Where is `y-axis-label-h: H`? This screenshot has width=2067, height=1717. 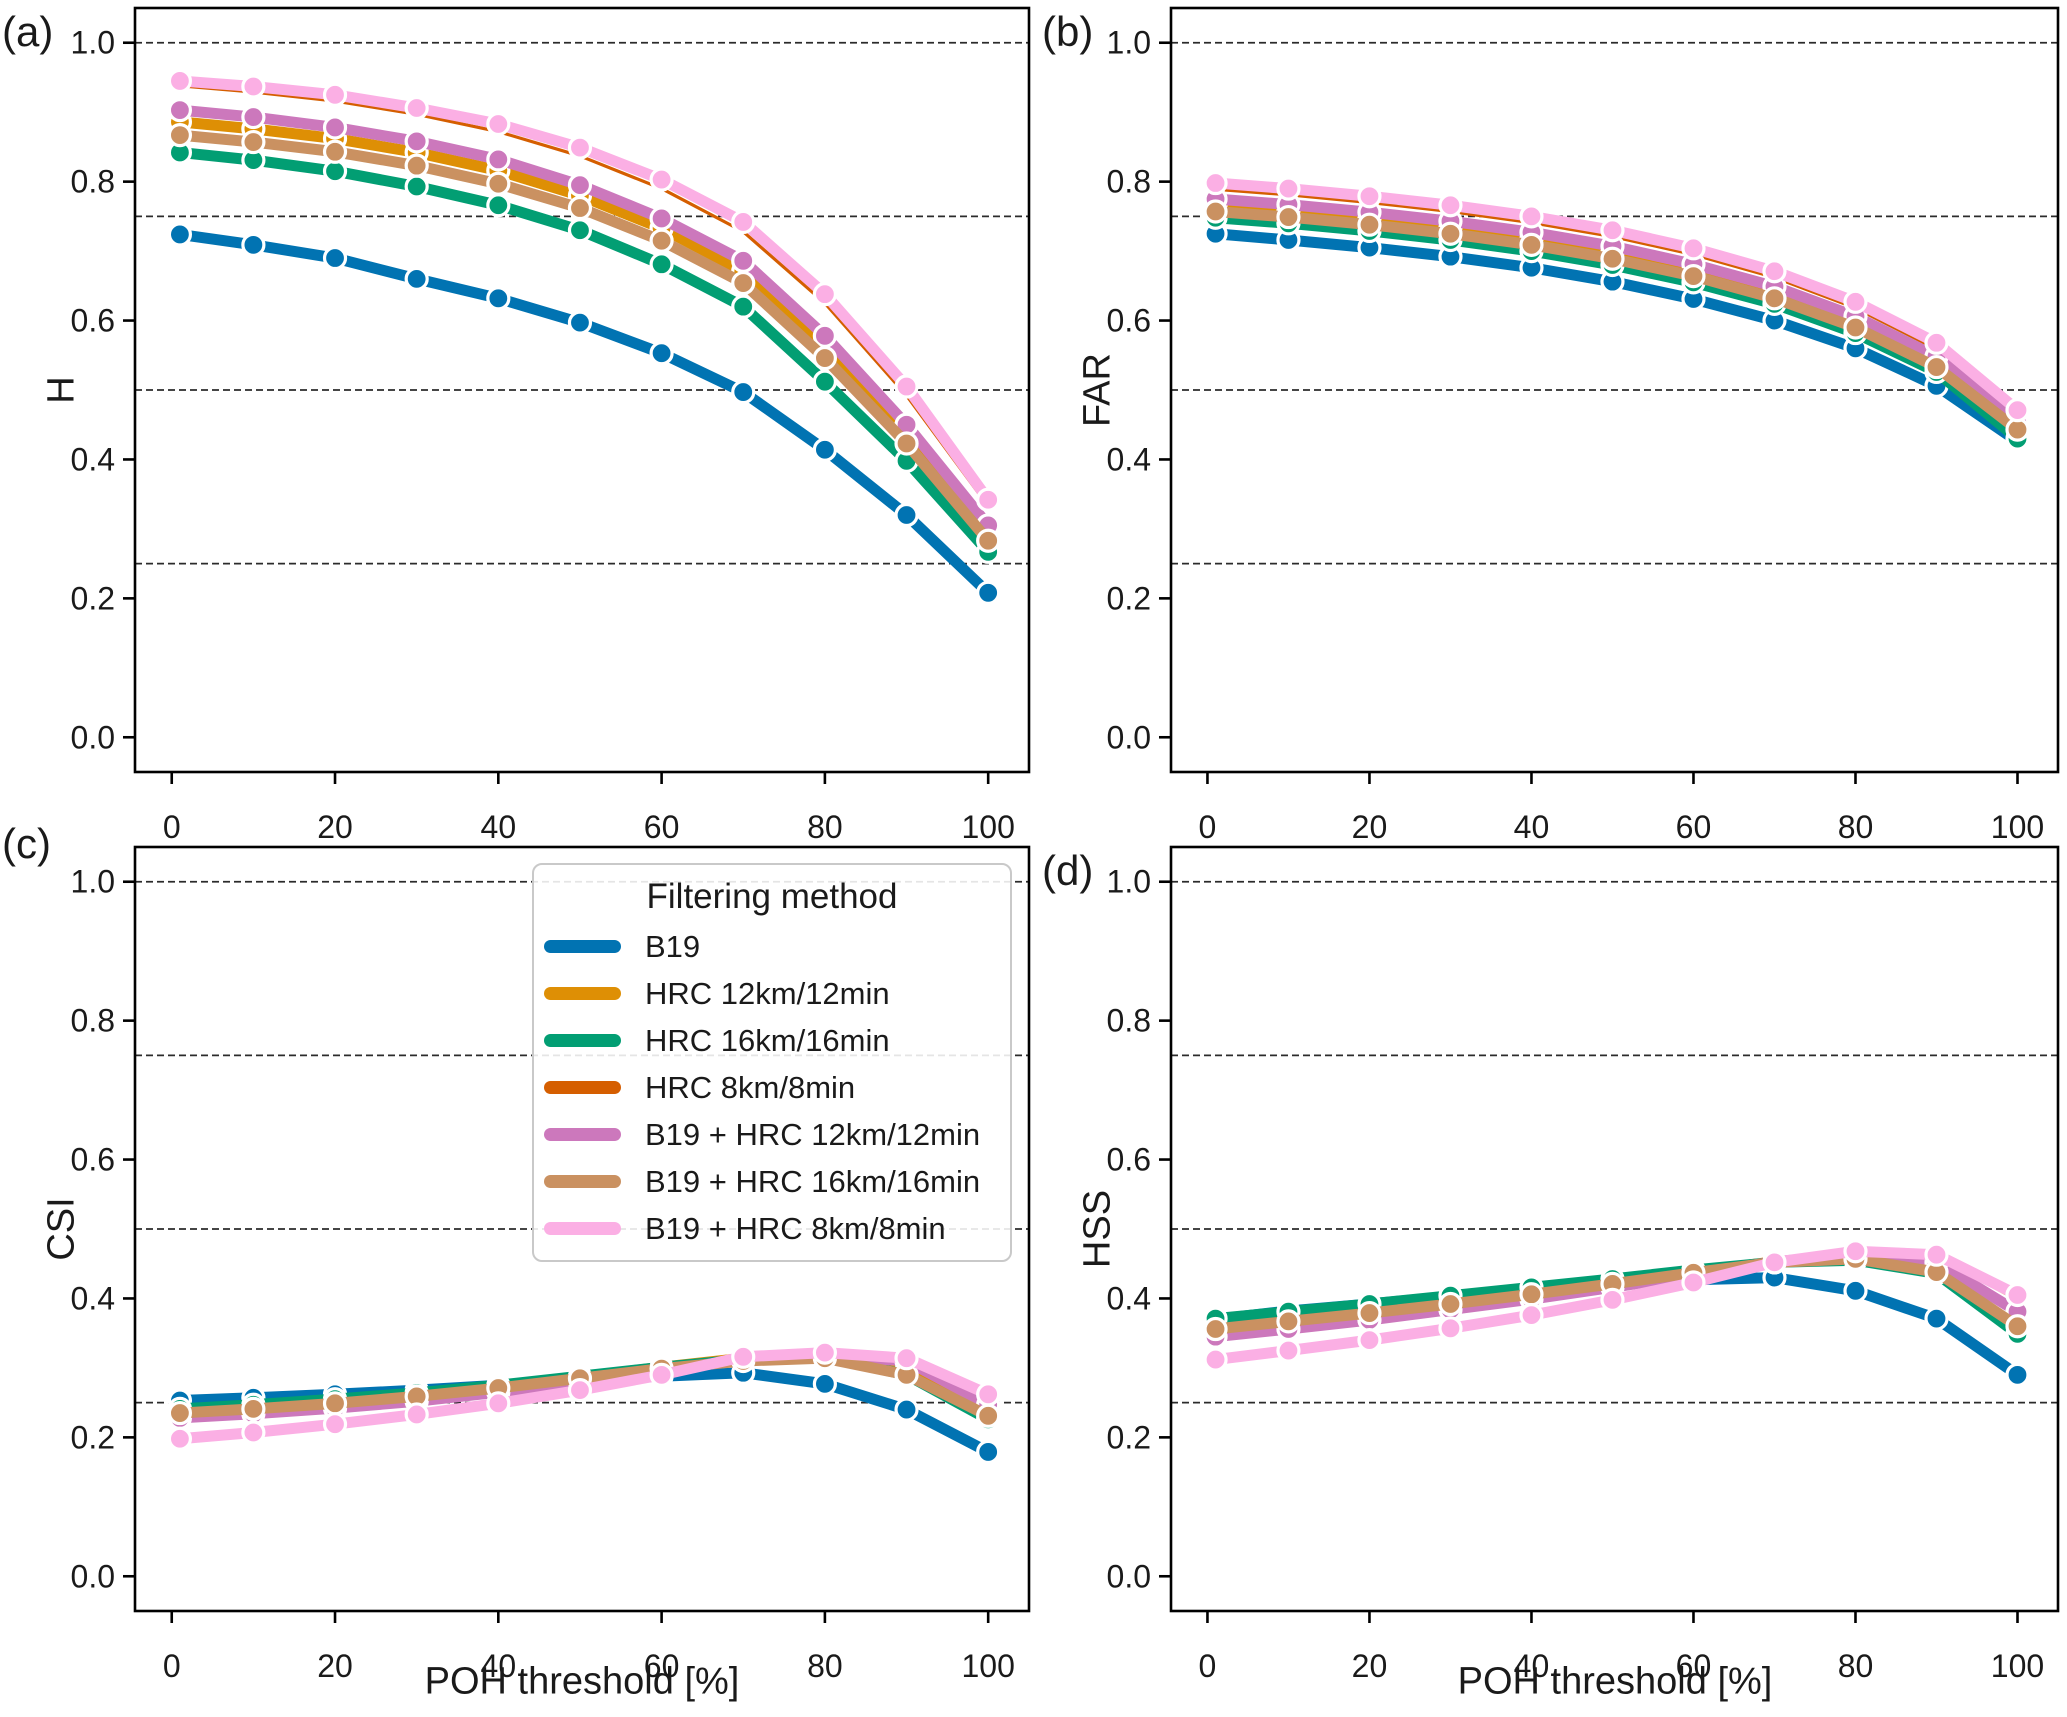 y-axis-label-h: H is located at coordinates (61, 390).